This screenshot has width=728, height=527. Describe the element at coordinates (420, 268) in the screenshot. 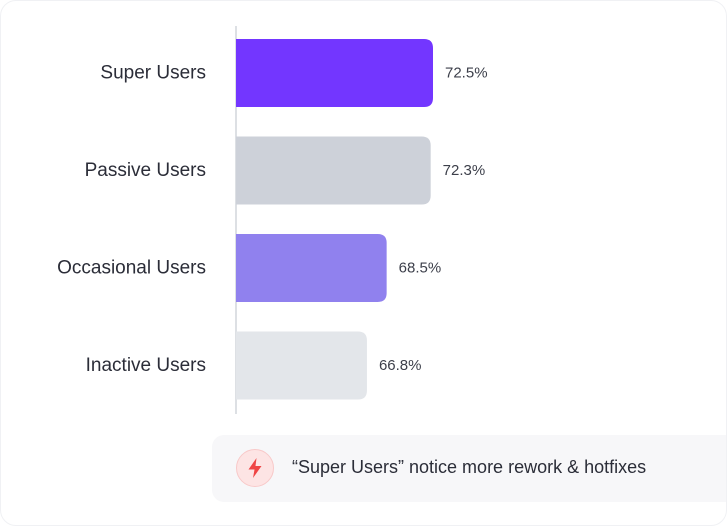

I see `value-label: 68.5%` at that location.